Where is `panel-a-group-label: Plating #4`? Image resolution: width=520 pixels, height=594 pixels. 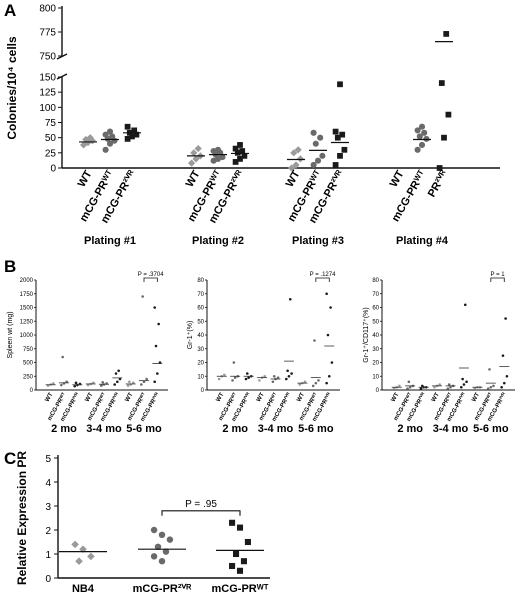 panel-a-group-label: Plating #4 is located at coordinates (422, 241).